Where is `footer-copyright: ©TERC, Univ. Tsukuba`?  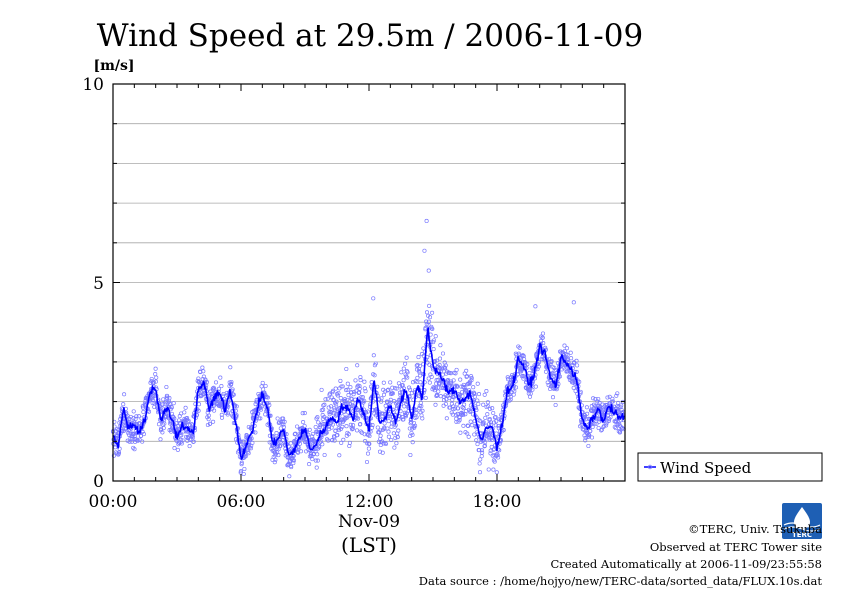 footer-copyright: ©TERC, Univ. Tsukuba is located at coordinates (755, 529).